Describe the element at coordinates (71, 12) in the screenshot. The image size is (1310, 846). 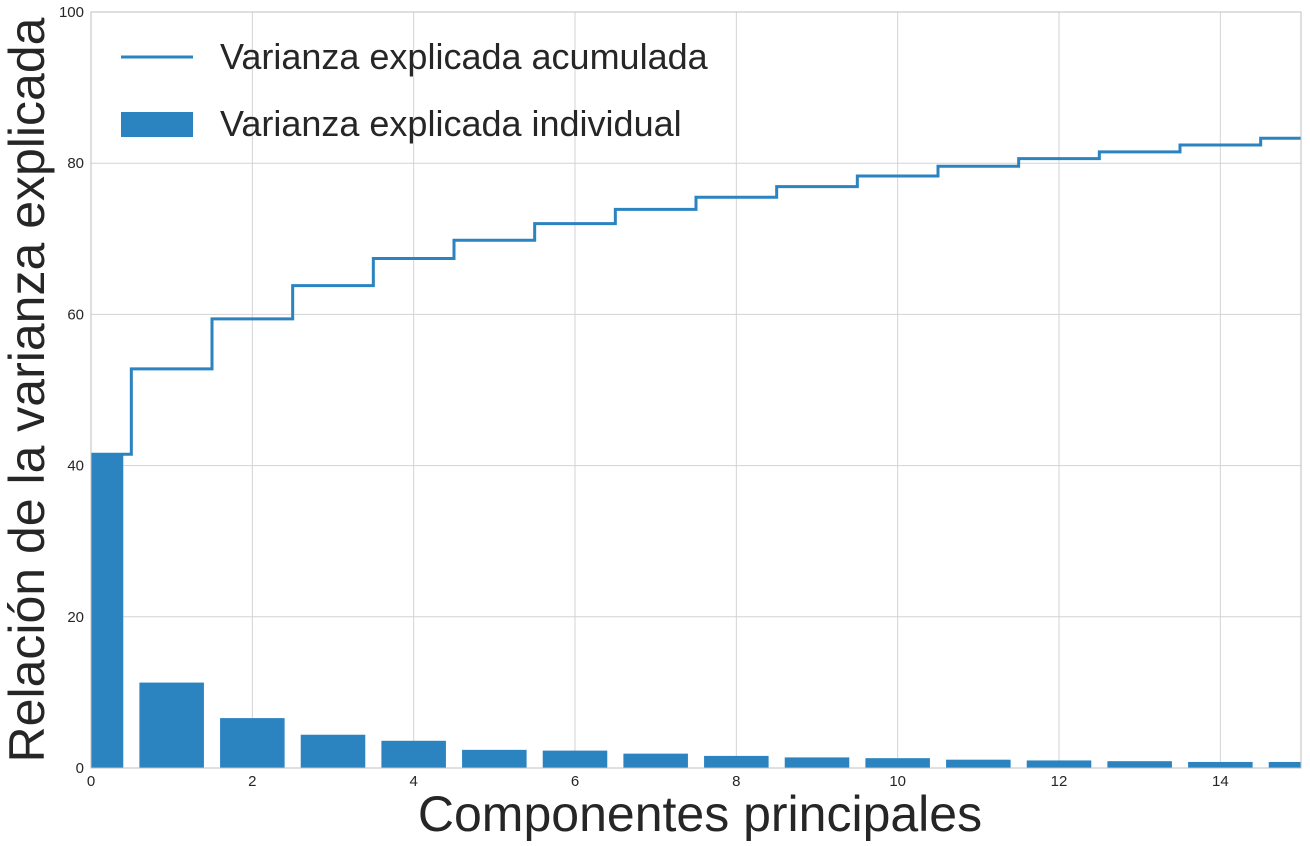
I see `y-tick-label: 100` at that location.